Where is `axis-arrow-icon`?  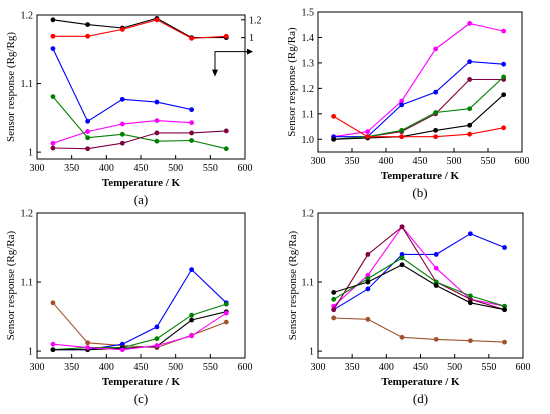
axis-arrow-icon is located at coordinates (230, 61).